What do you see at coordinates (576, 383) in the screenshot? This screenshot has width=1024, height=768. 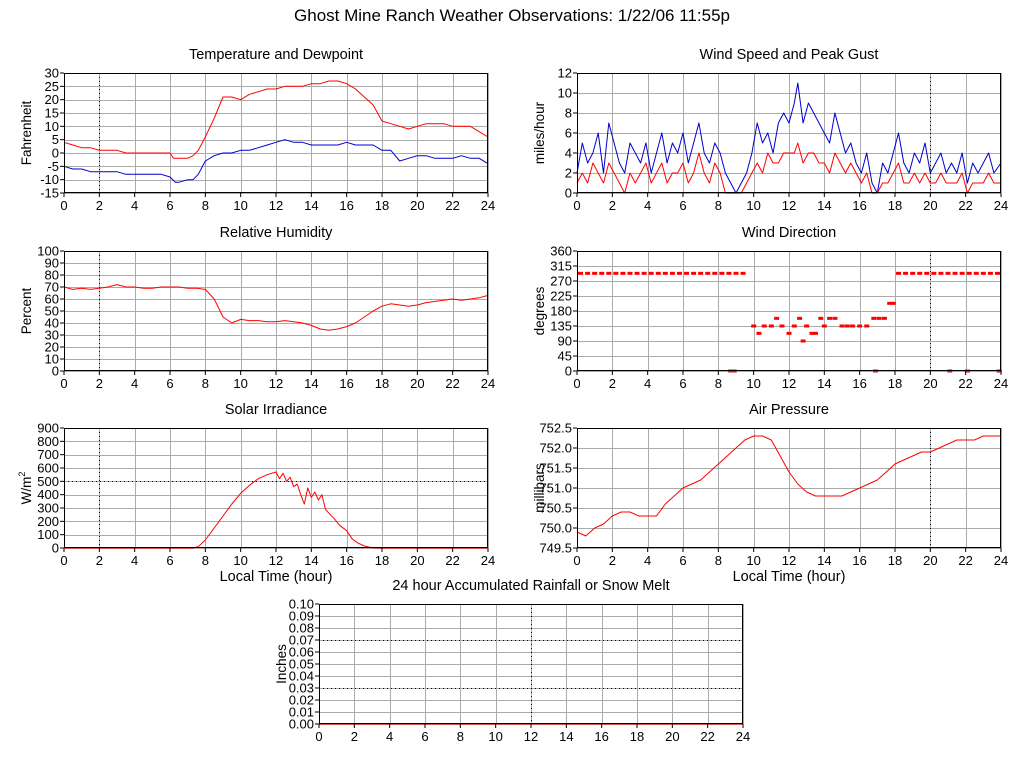 I see `x-tick-label: 0` at bounding box center [576, 383].